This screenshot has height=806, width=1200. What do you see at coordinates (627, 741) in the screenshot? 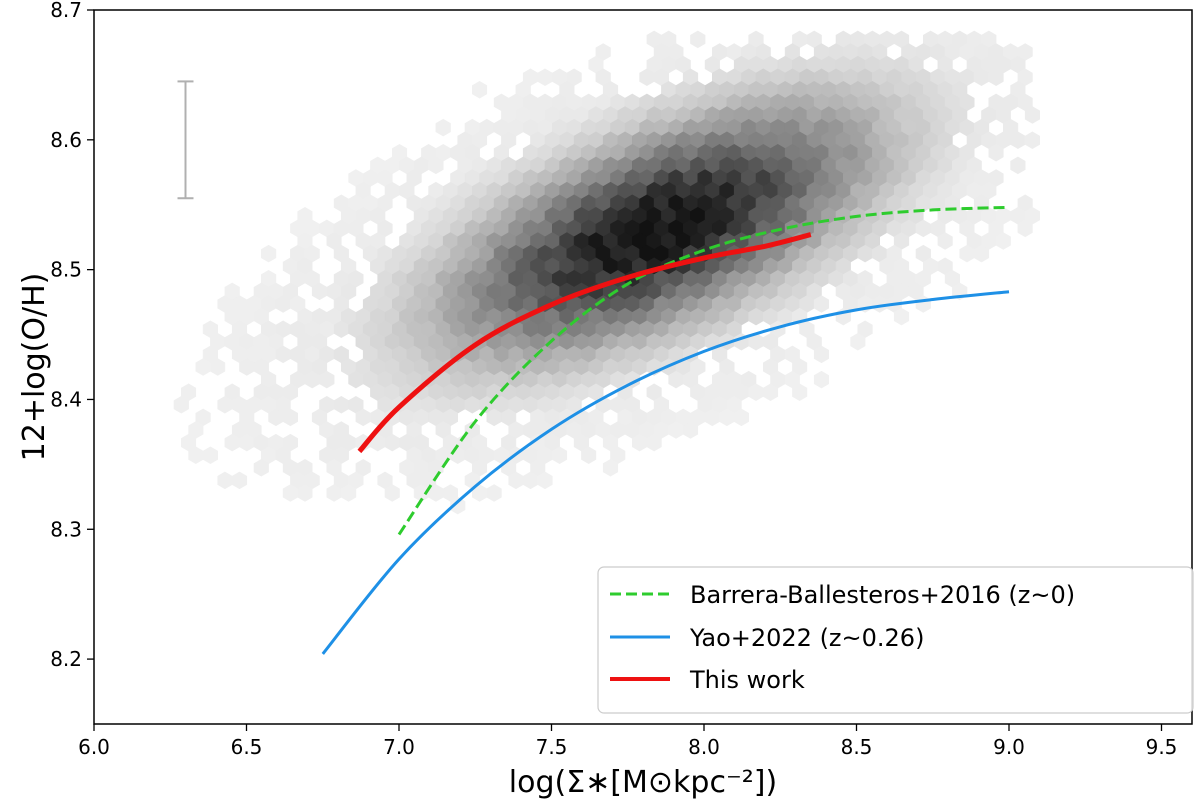
I see `x-axis-ticks: 6.0 6.5 7.0 7.5 8.0 8.5 9.0 9.5` at bounding box center [627, 741].